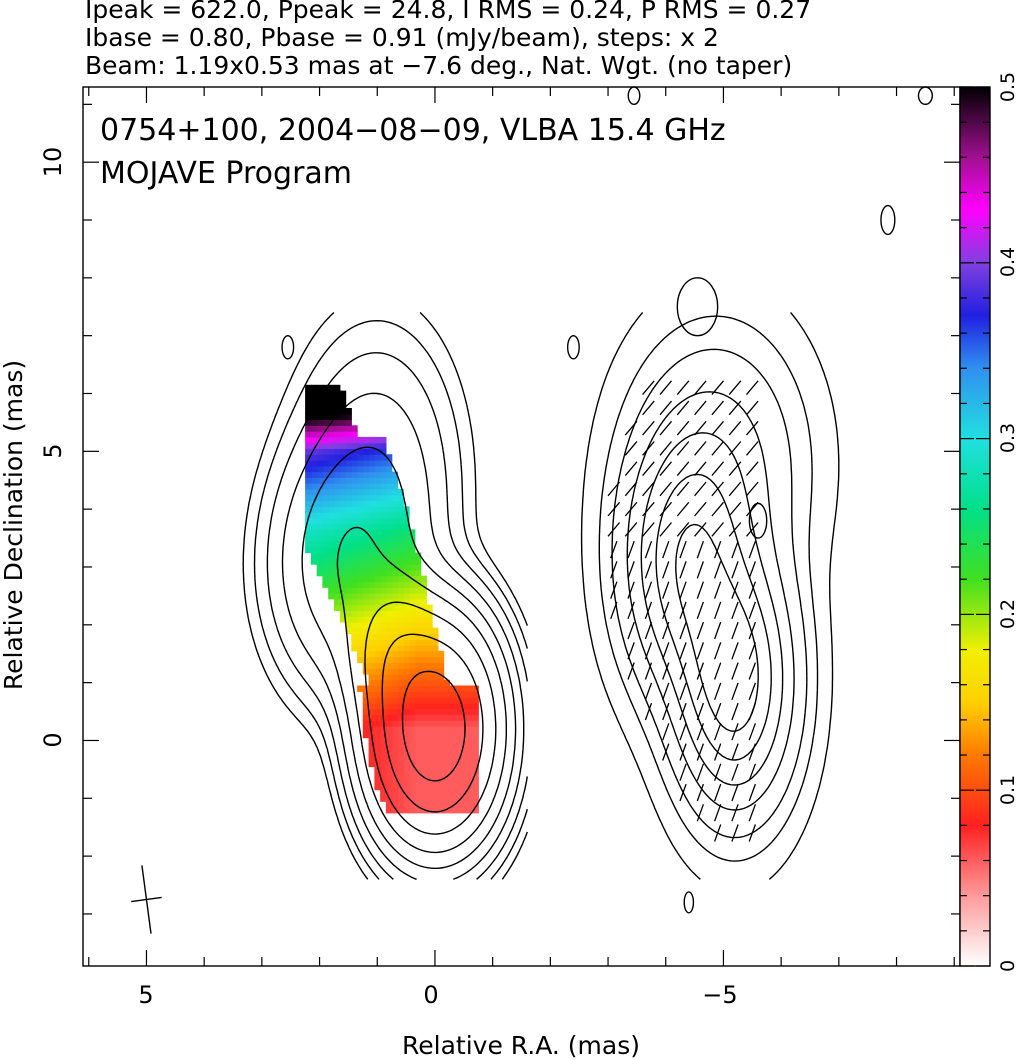 The image size is (1021, 1060). I want to click on x-tick-label-5: 5, so click(145, 995).